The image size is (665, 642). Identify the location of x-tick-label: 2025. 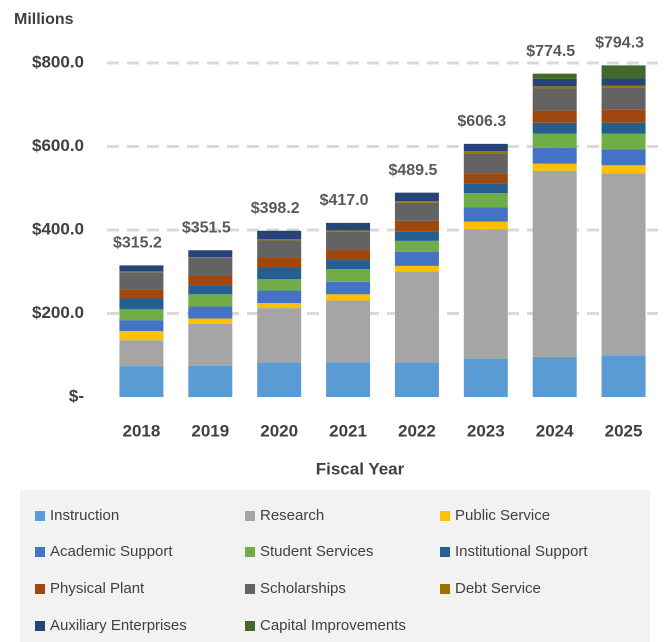
(624, 430).